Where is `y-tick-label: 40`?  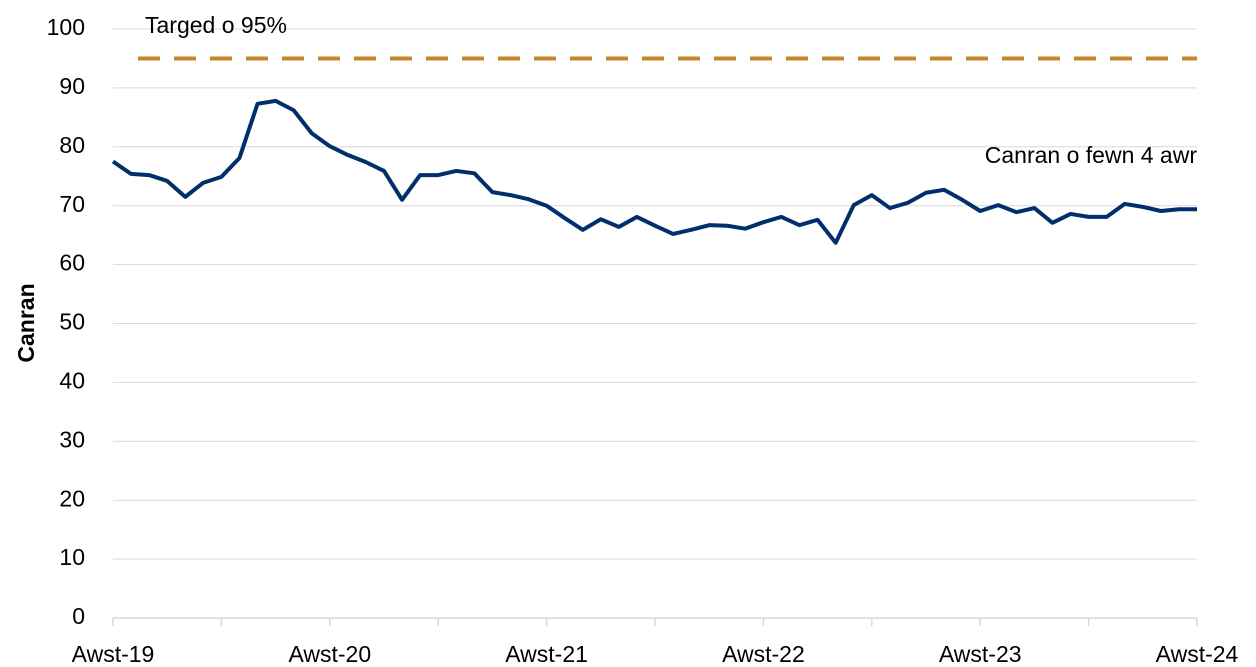
y-tick-label: 40 is located at coordinates (72, 380).